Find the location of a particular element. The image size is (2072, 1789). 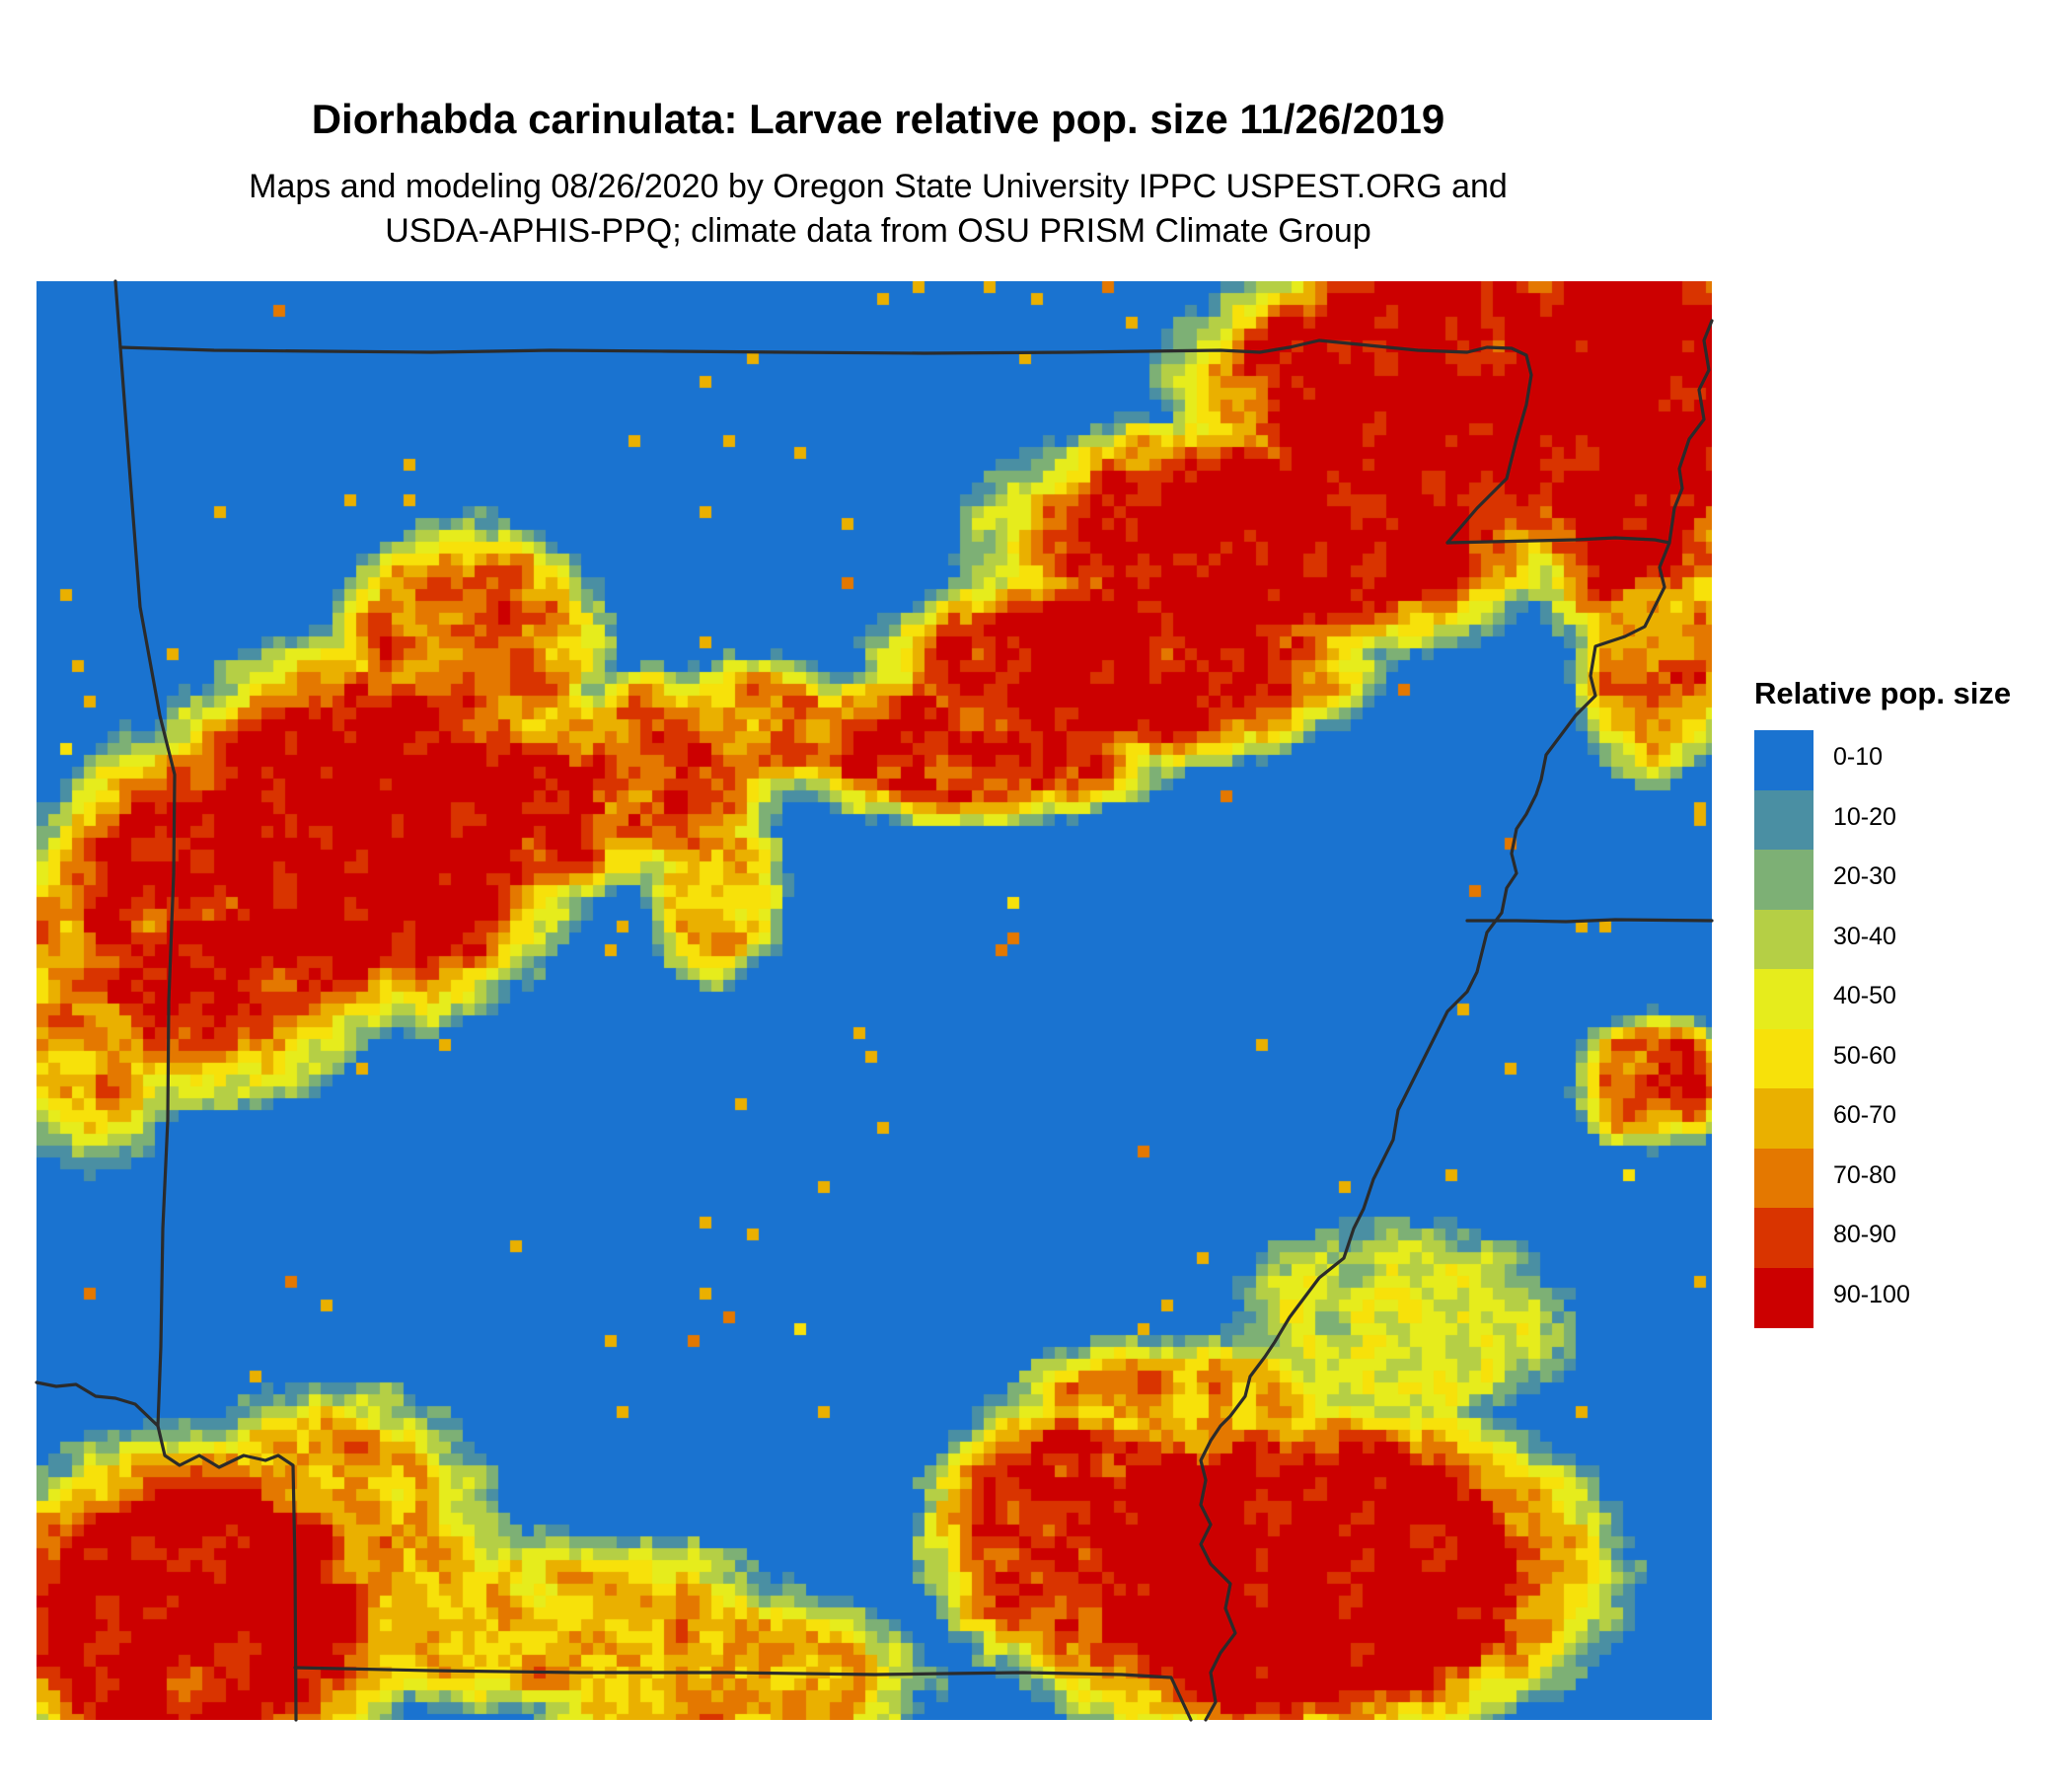

state-boundary-north is located at coordinates (705, 350).